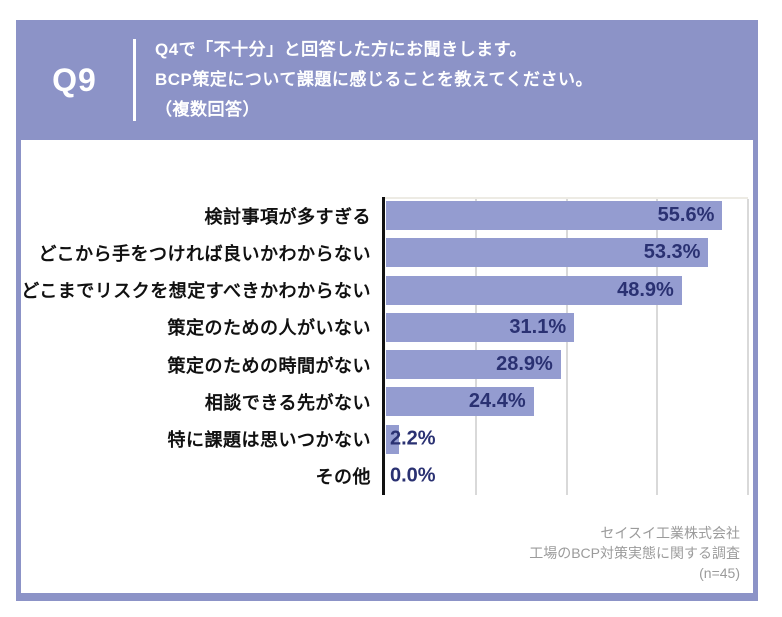 The width and height of the screenshot is (782, 617). What do you see at coordinates (341, 49) in the screenshot?
I see `question-line-1: Q4で「不十分」と回答した方にお聞きします。` at bounding box center [341, 49].